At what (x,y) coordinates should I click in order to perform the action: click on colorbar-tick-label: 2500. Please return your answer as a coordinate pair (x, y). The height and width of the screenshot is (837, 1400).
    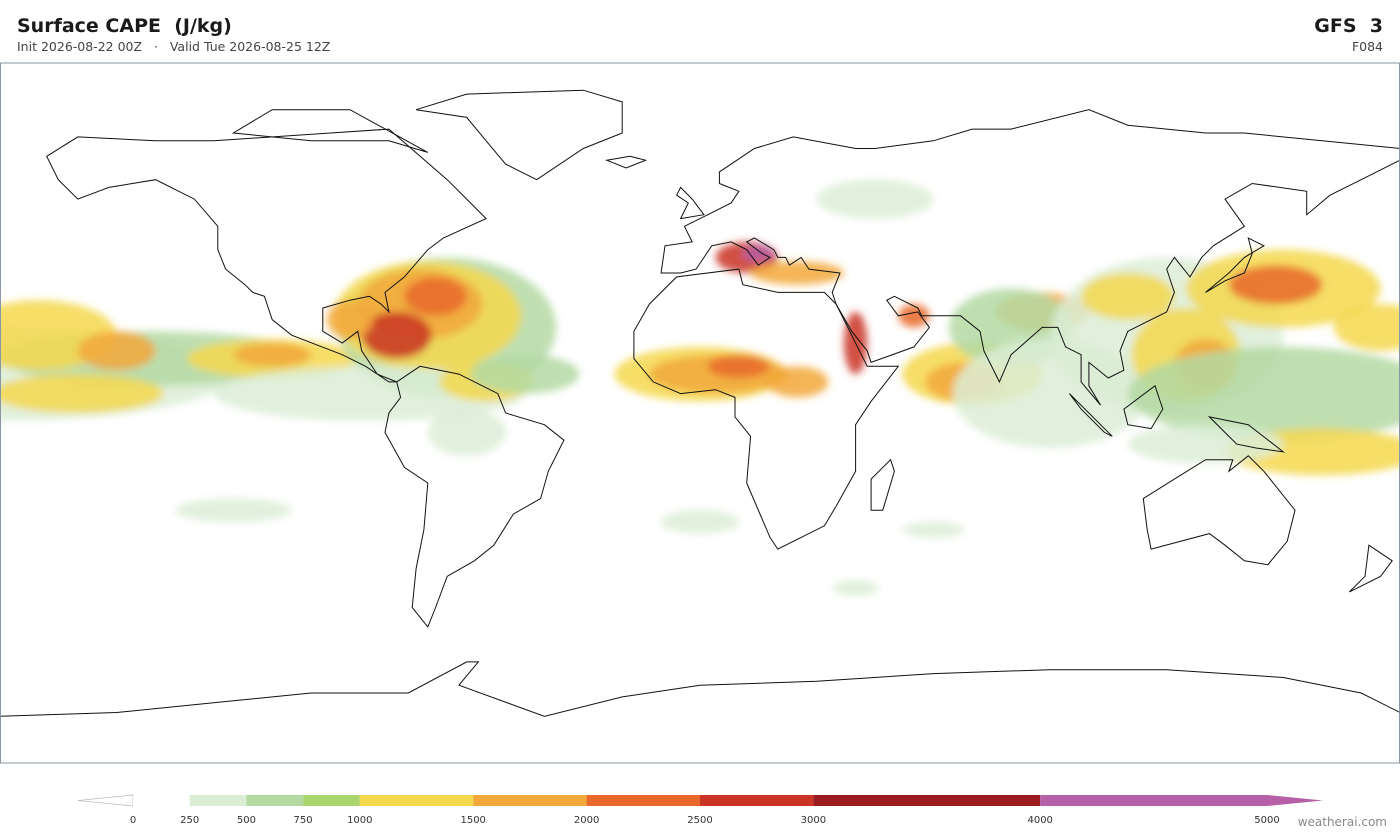
    Looking at the image, I should click on (699, 820).